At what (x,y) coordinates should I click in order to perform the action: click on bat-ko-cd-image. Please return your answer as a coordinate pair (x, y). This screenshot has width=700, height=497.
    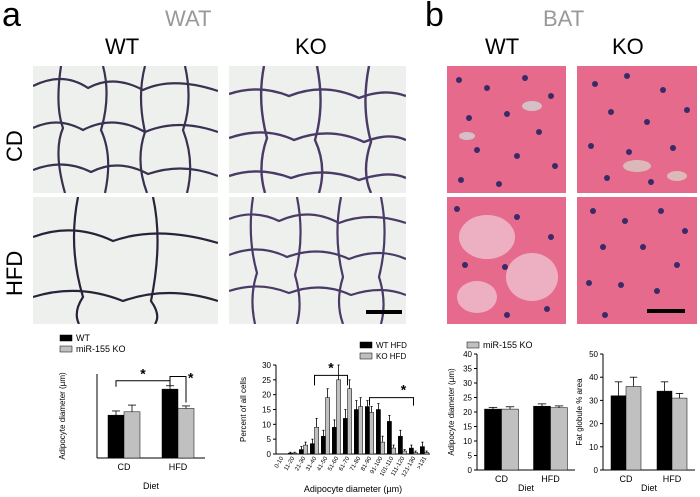
    Looking at the image, I should click on (637, 129).